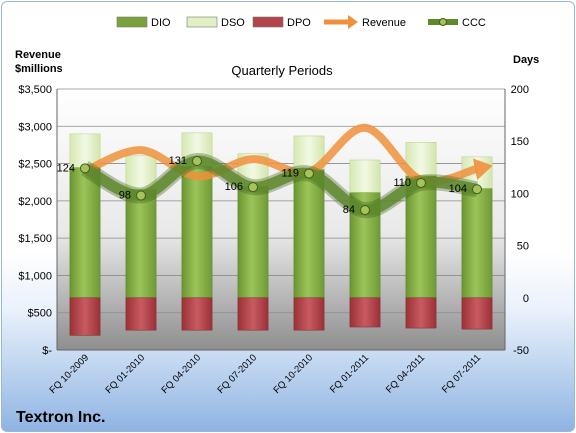  I want to click on legend: DIO DSO DPO Revenue CCC, so click(301, 22).